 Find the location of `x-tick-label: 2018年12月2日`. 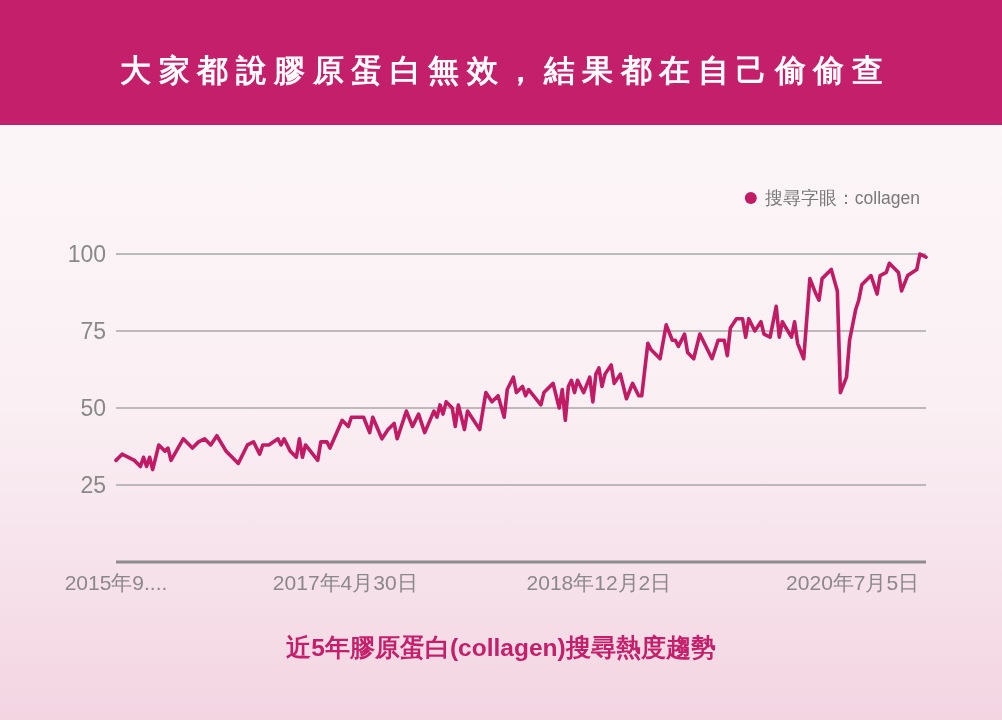

x-tick-label: 2018年12月2日 is located at coordinates (599, 582).